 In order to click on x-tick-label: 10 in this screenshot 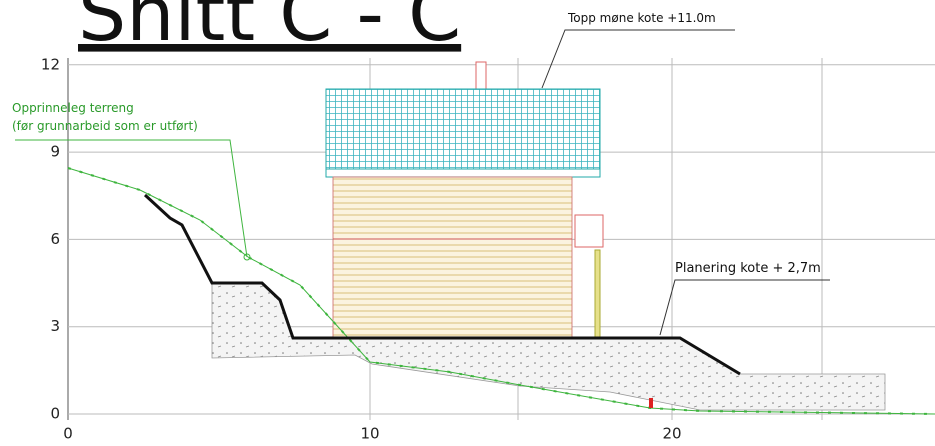, I will do `click(369, 434)`.